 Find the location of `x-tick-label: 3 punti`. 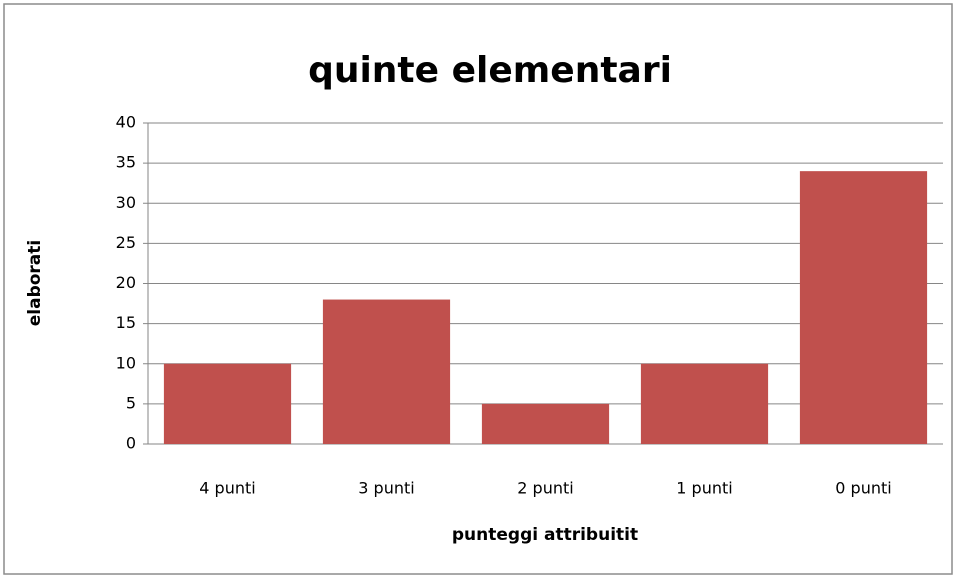

x-tick-label: 3 punti is located at coordinates (386, 488).